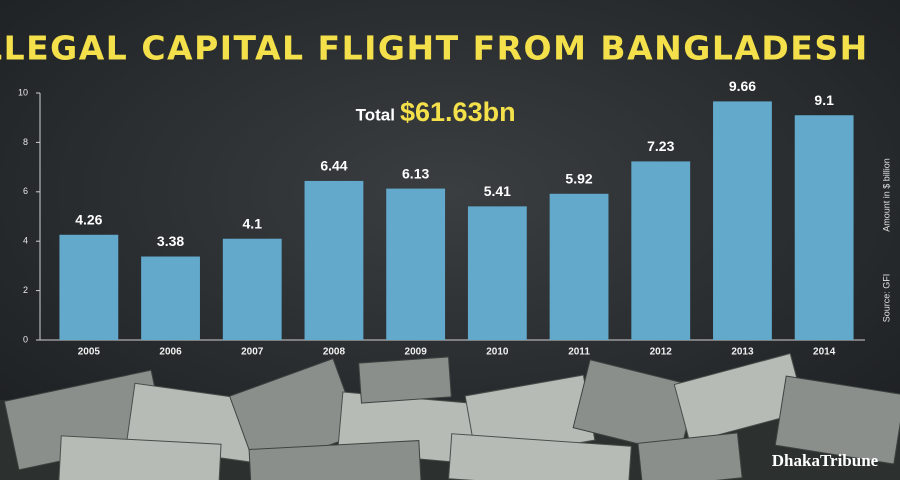  Describe the element at coordinates (252, 352) in the screenshot. I see `x-tick-label: 2007` at that location.